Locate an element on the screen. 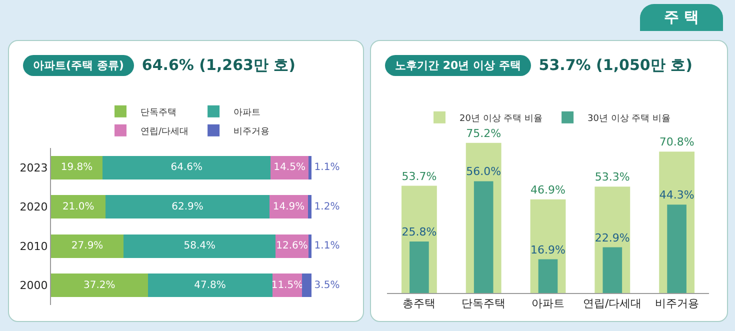  data-label: 46.9% is located at coordinates (548, 189).